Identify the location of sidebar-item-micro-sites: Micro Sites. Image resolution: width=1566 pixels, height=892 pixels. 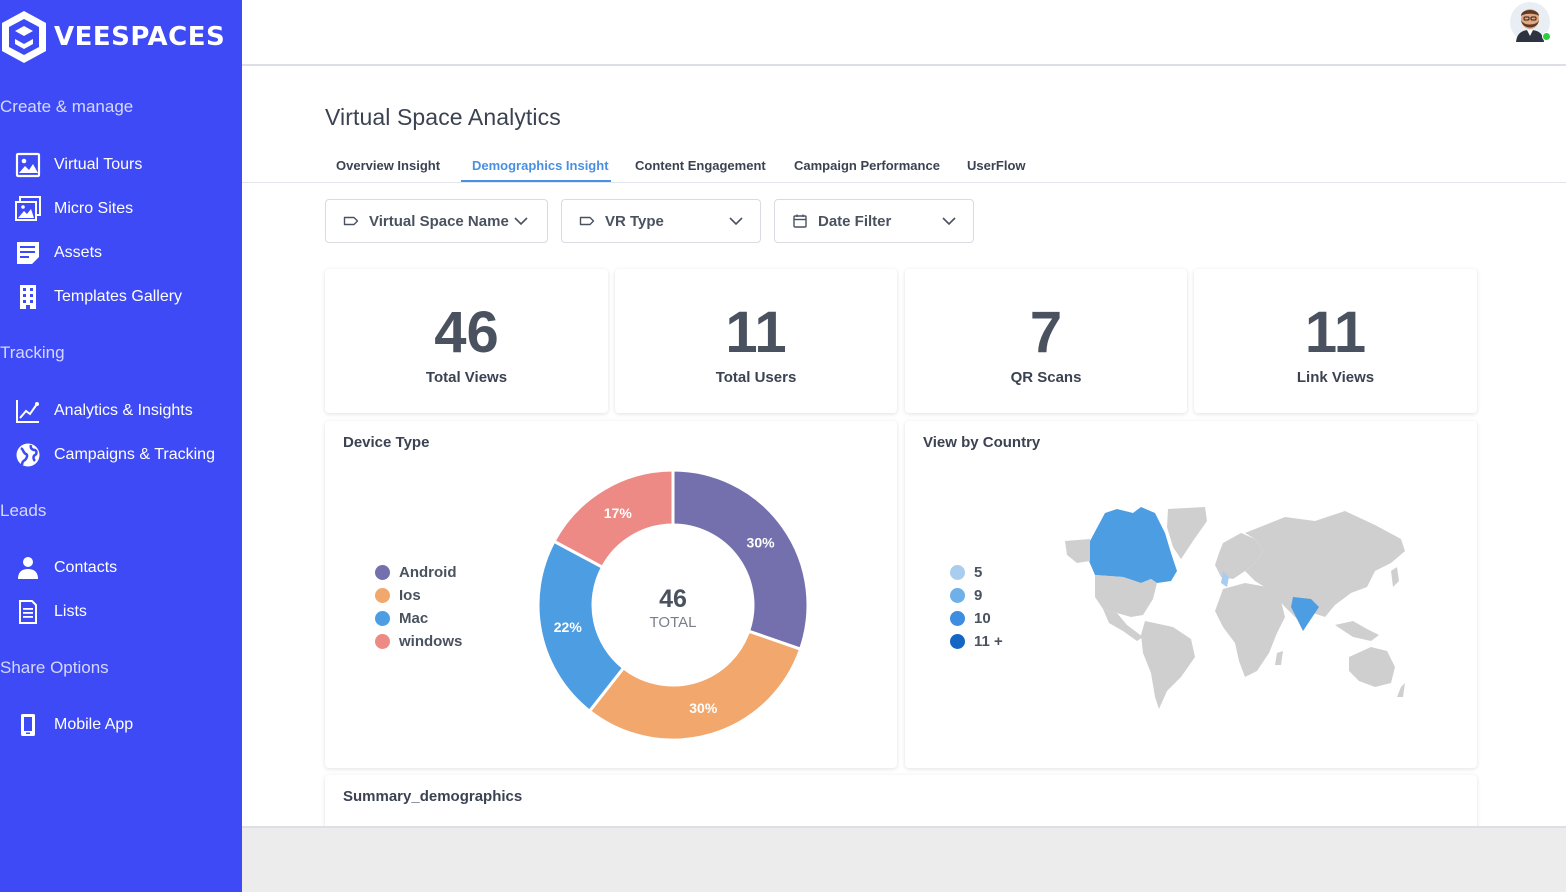
(73, 209).